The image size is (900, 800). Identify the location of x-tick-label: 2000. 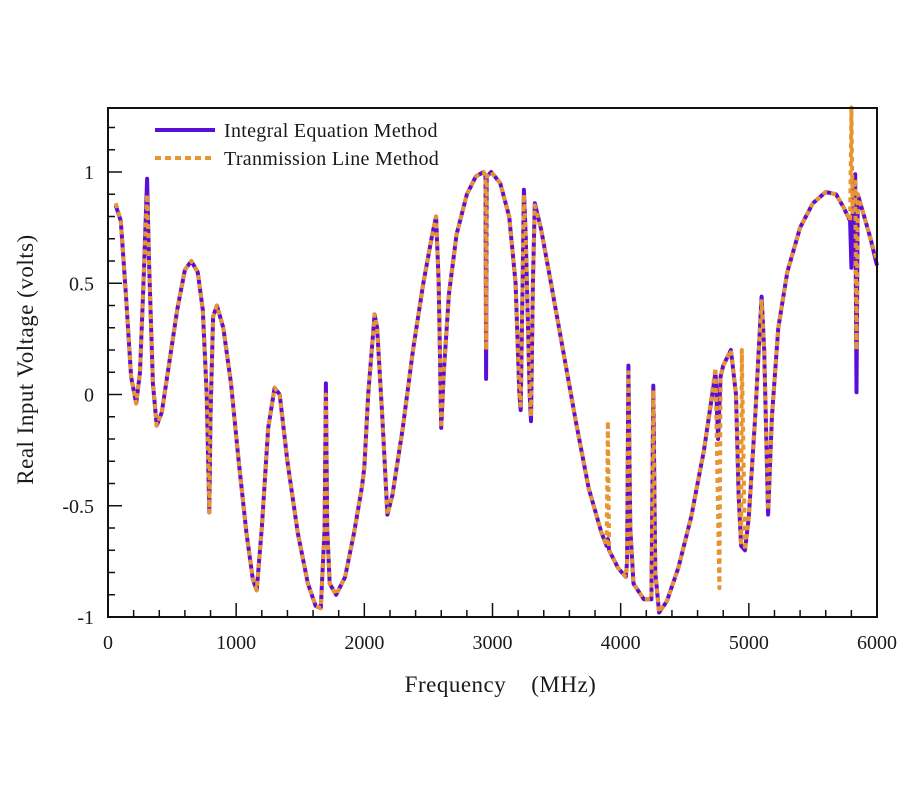
(364, 643).